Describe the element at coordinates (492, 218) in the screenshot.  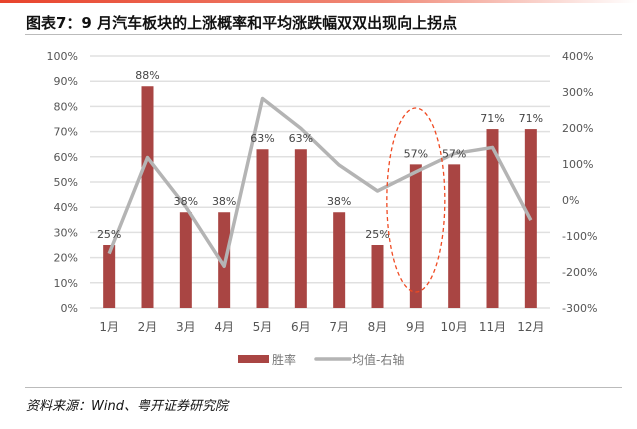
I see `bar-11月` at that location.